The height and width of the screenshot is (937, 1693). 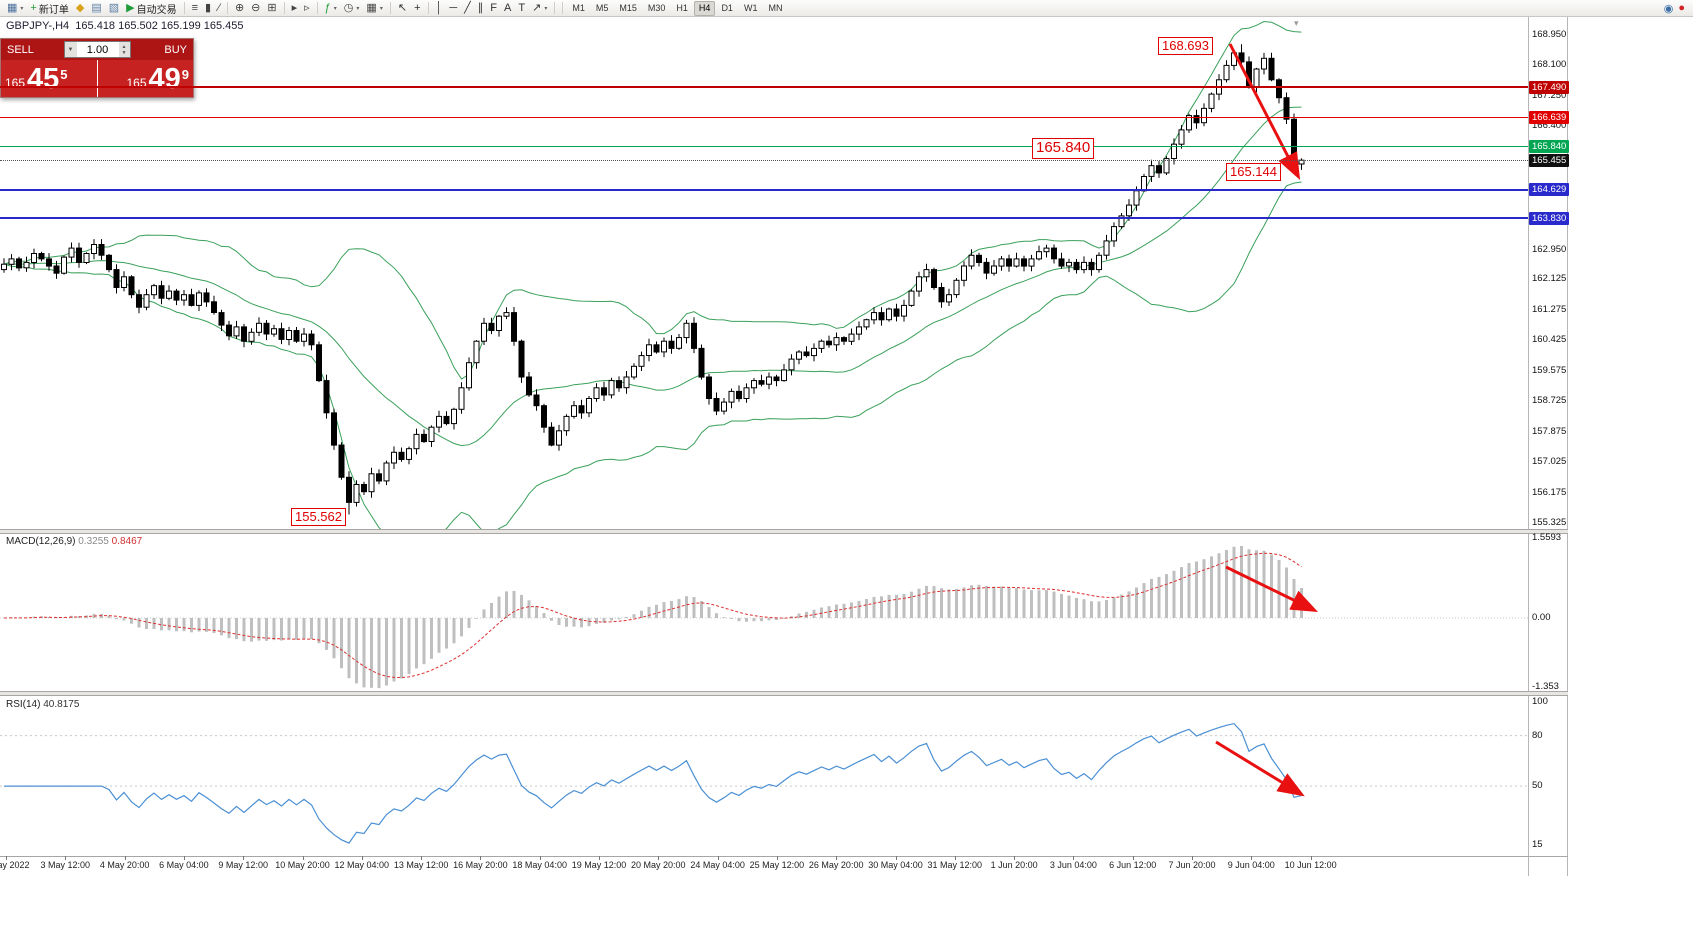 I want to click on one-click-trade-panel: SELL ▼ 1.00 ▲ ▼ BUY 165 45 5 165 49 9, so click(x=97, y=68).